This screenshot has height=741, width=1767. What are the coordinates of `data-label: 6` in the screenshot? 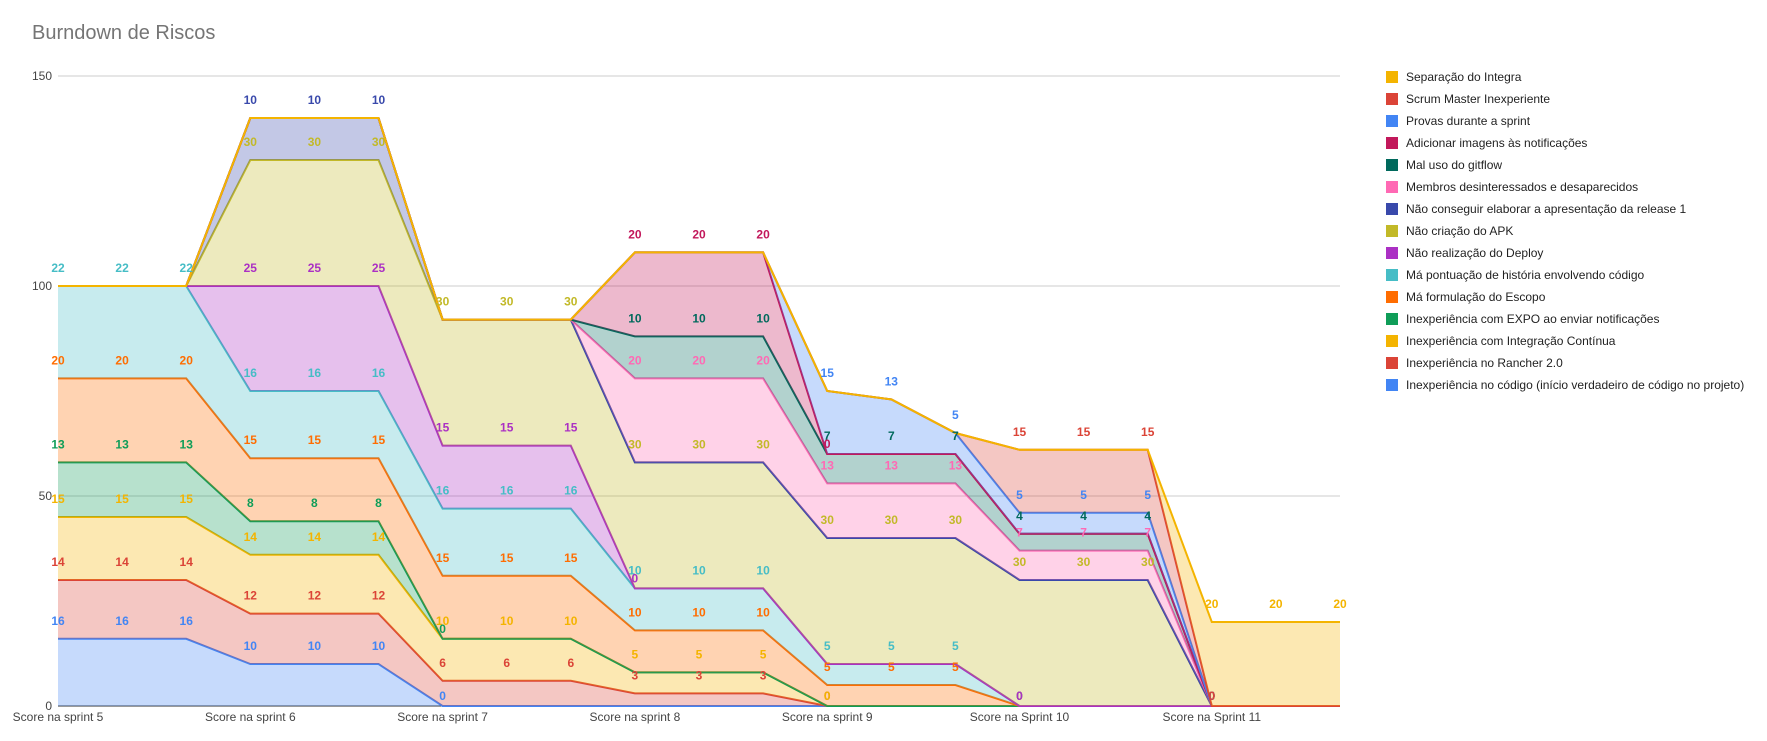 It's located at (570, 663).